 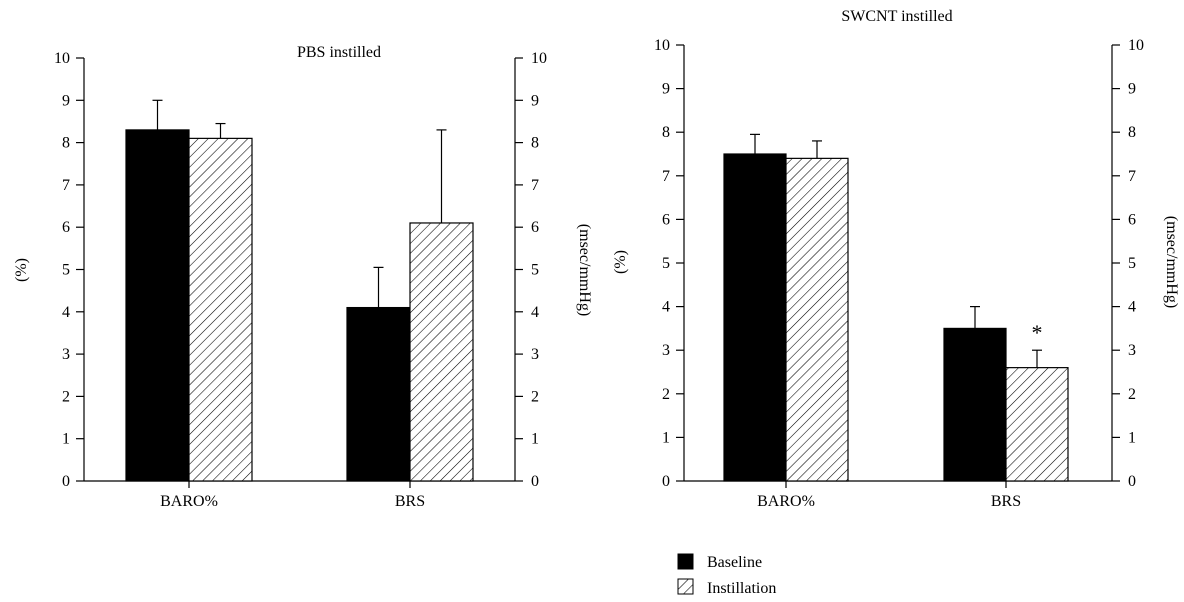 What do you see at coordinates (685, 586) in the screenshot?
I see `legend-swatch-instillation` at bounding box center [685, 586].